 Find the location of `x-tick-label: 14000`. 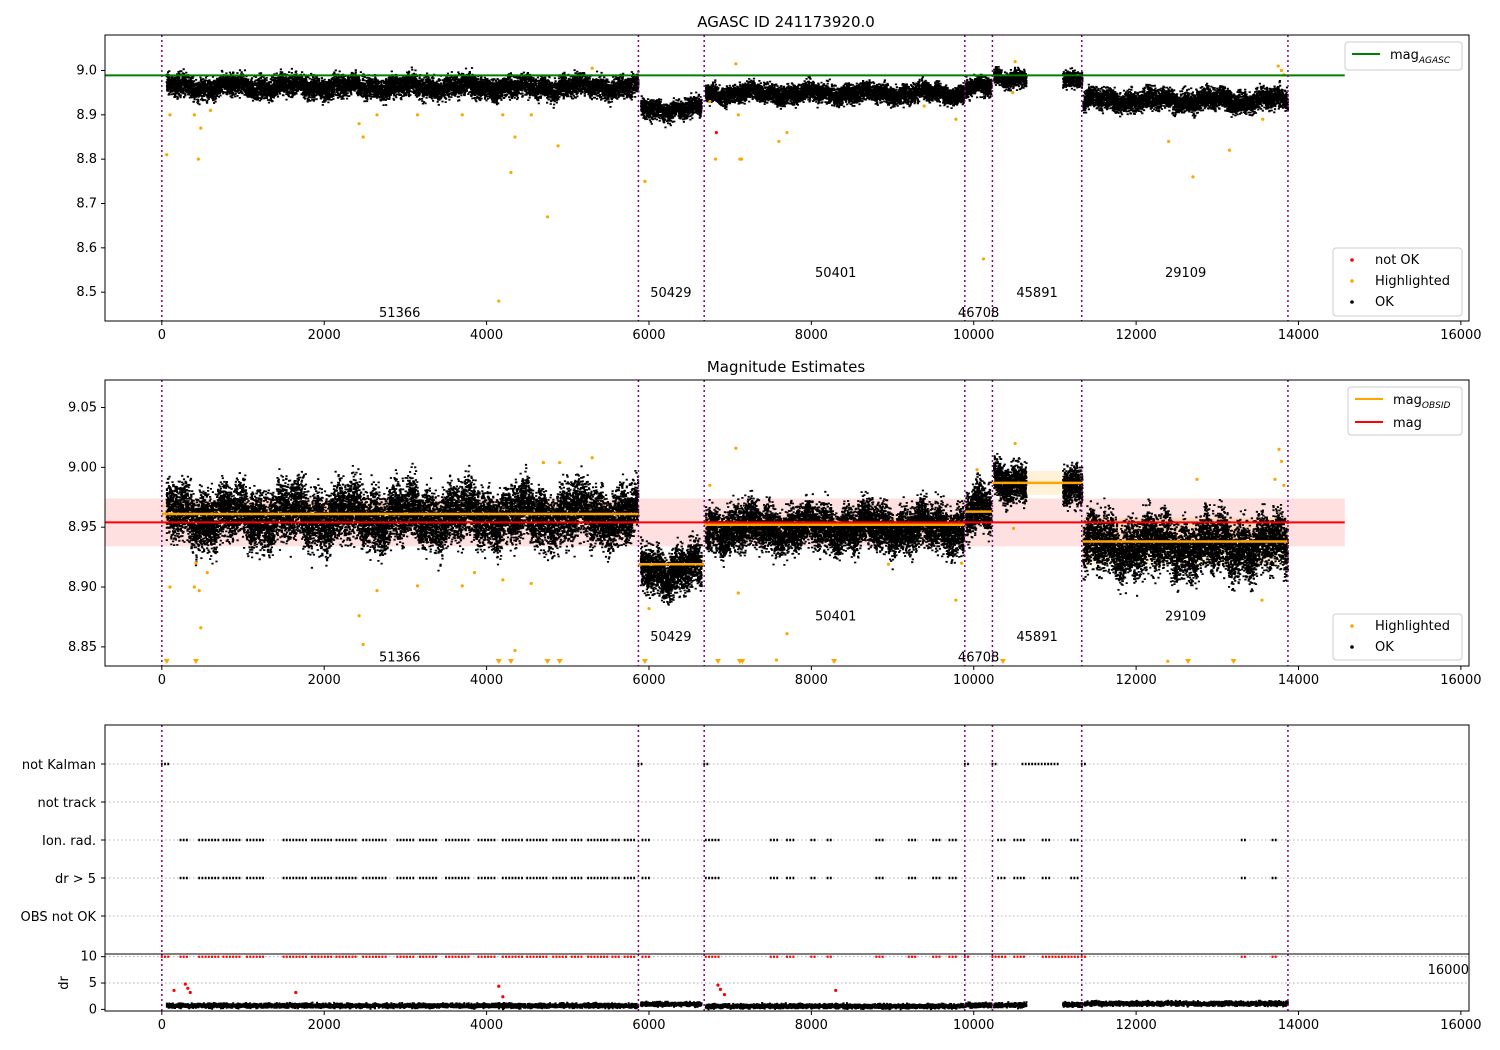

x-tick-label: 14000 is located at coordinates (1298, 1025).